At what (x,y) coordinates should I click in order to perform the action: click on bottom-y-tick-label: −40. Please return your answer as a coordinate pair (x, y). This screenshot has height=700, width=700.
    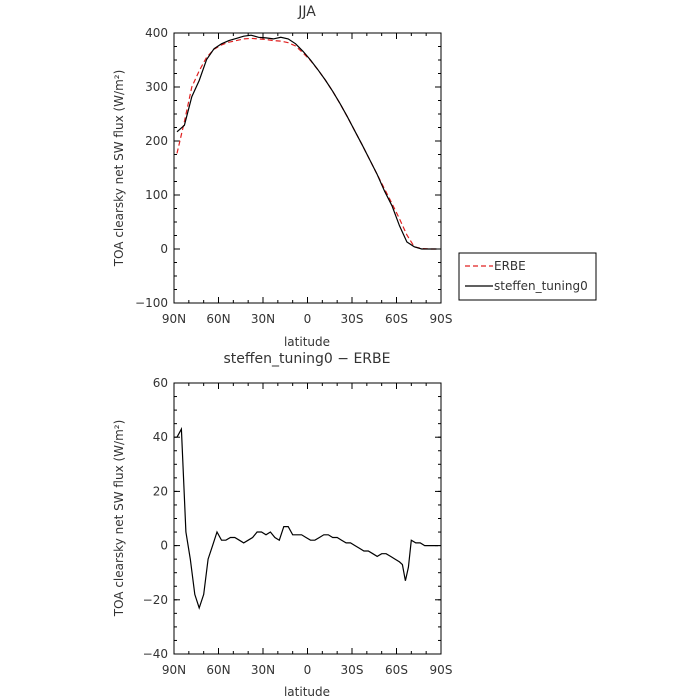
    Looking at the image, I should click on (155, 654).